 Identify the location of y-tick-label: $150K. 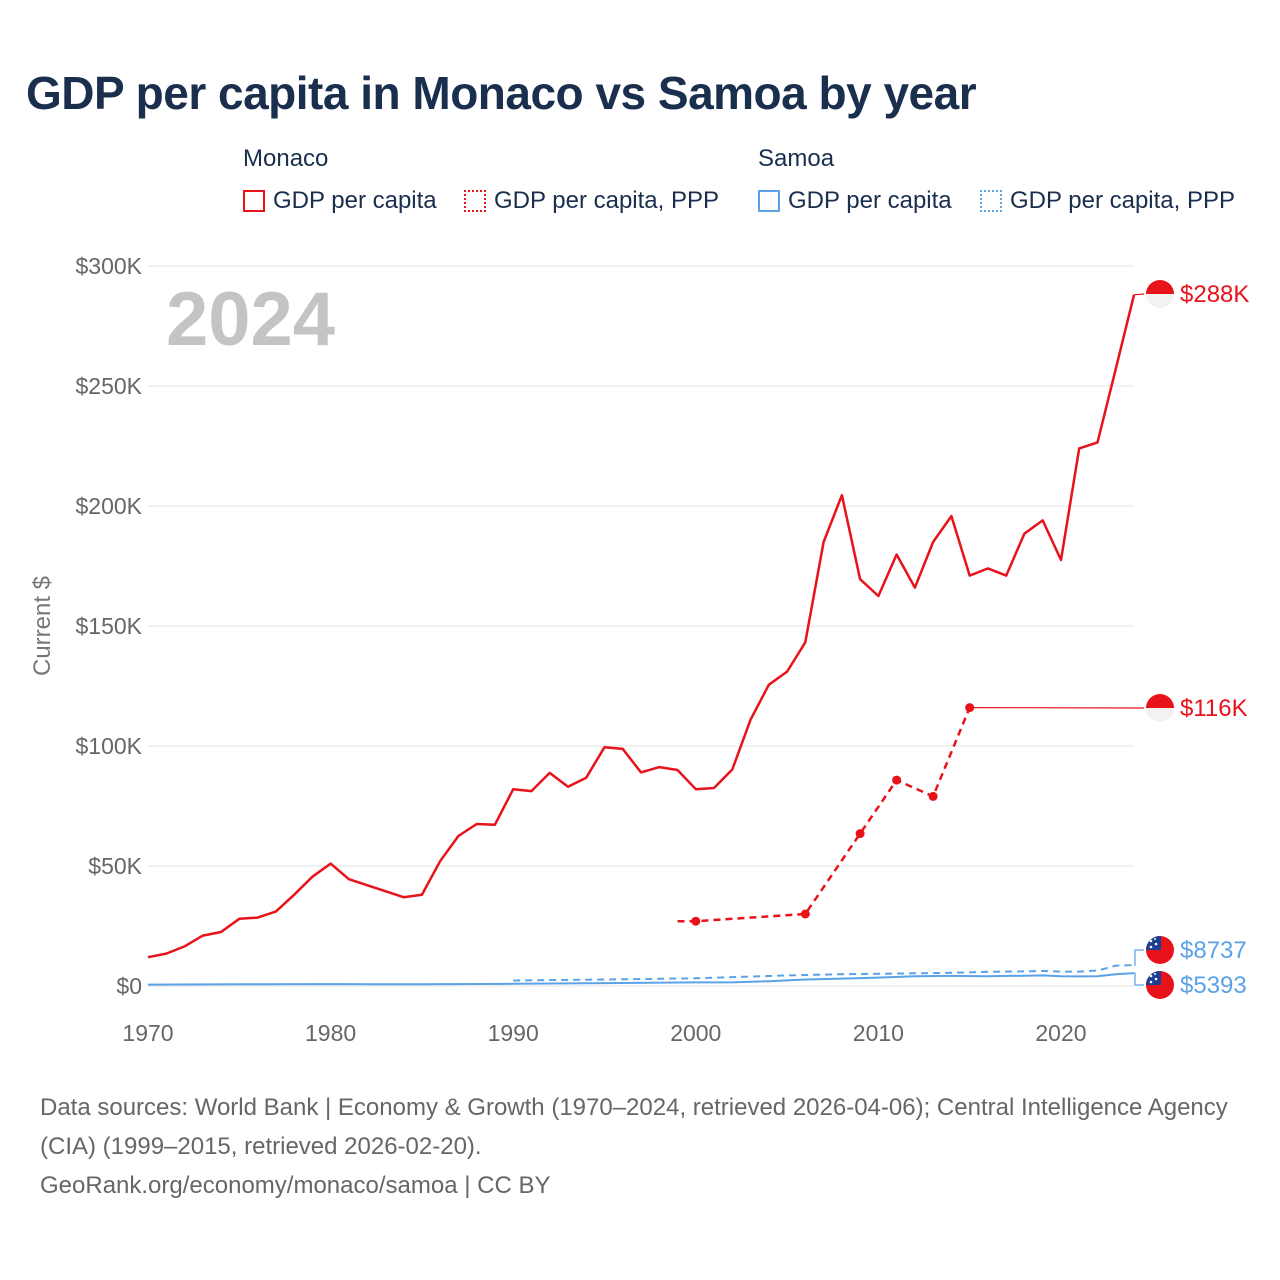
(108, 626).